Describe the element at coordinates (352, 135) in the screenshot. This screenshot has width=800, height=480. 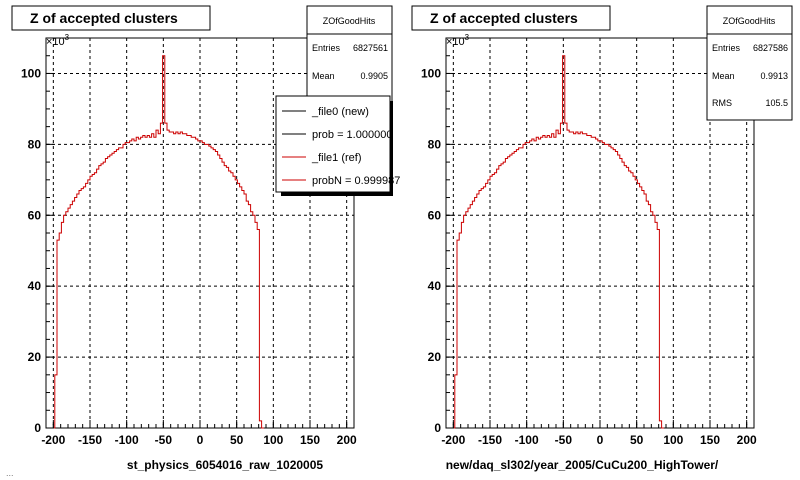
I see `legend-entry-prob: prob = 1.000000` at that location.